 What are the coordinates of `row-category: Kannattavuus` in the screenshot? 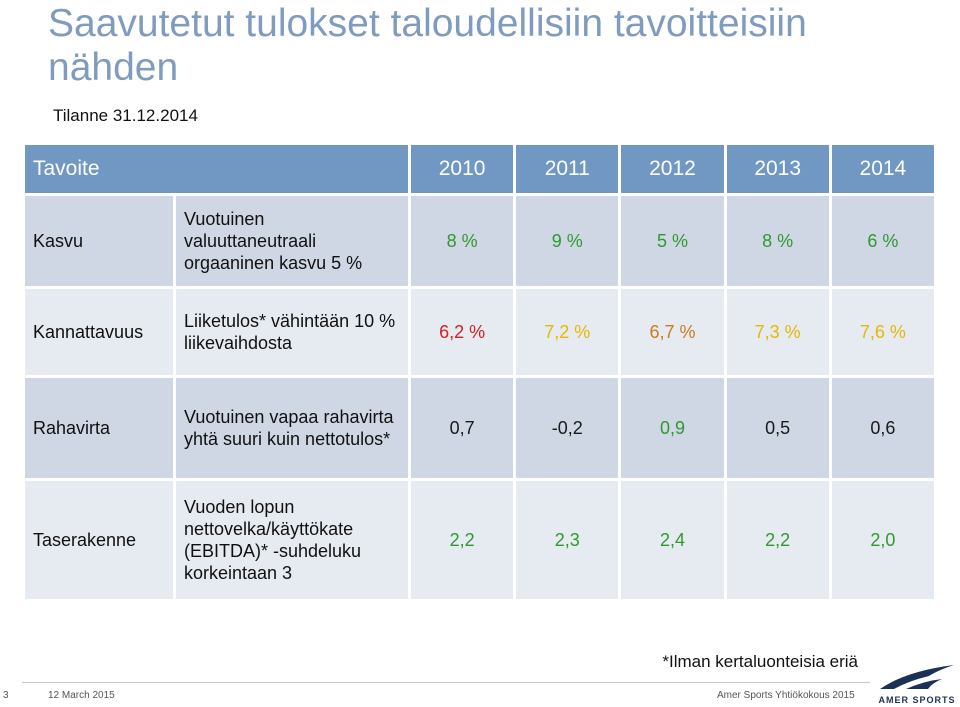 It's located at (99, 332).